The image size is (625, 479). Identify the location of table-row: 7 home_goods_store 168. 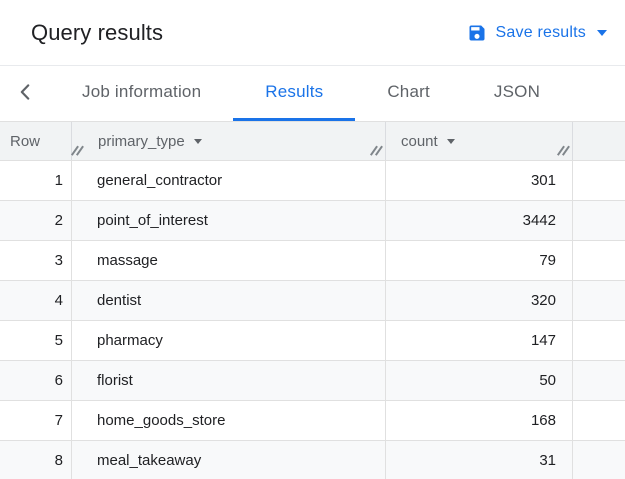
(312, 421).